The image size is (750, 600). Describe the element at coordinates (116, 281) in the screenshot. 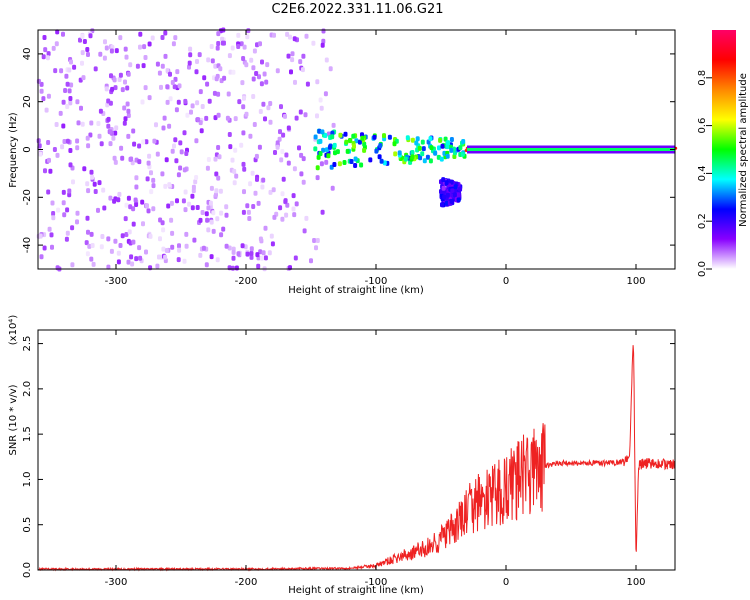

I see `x-tick-label: -300` at that location.